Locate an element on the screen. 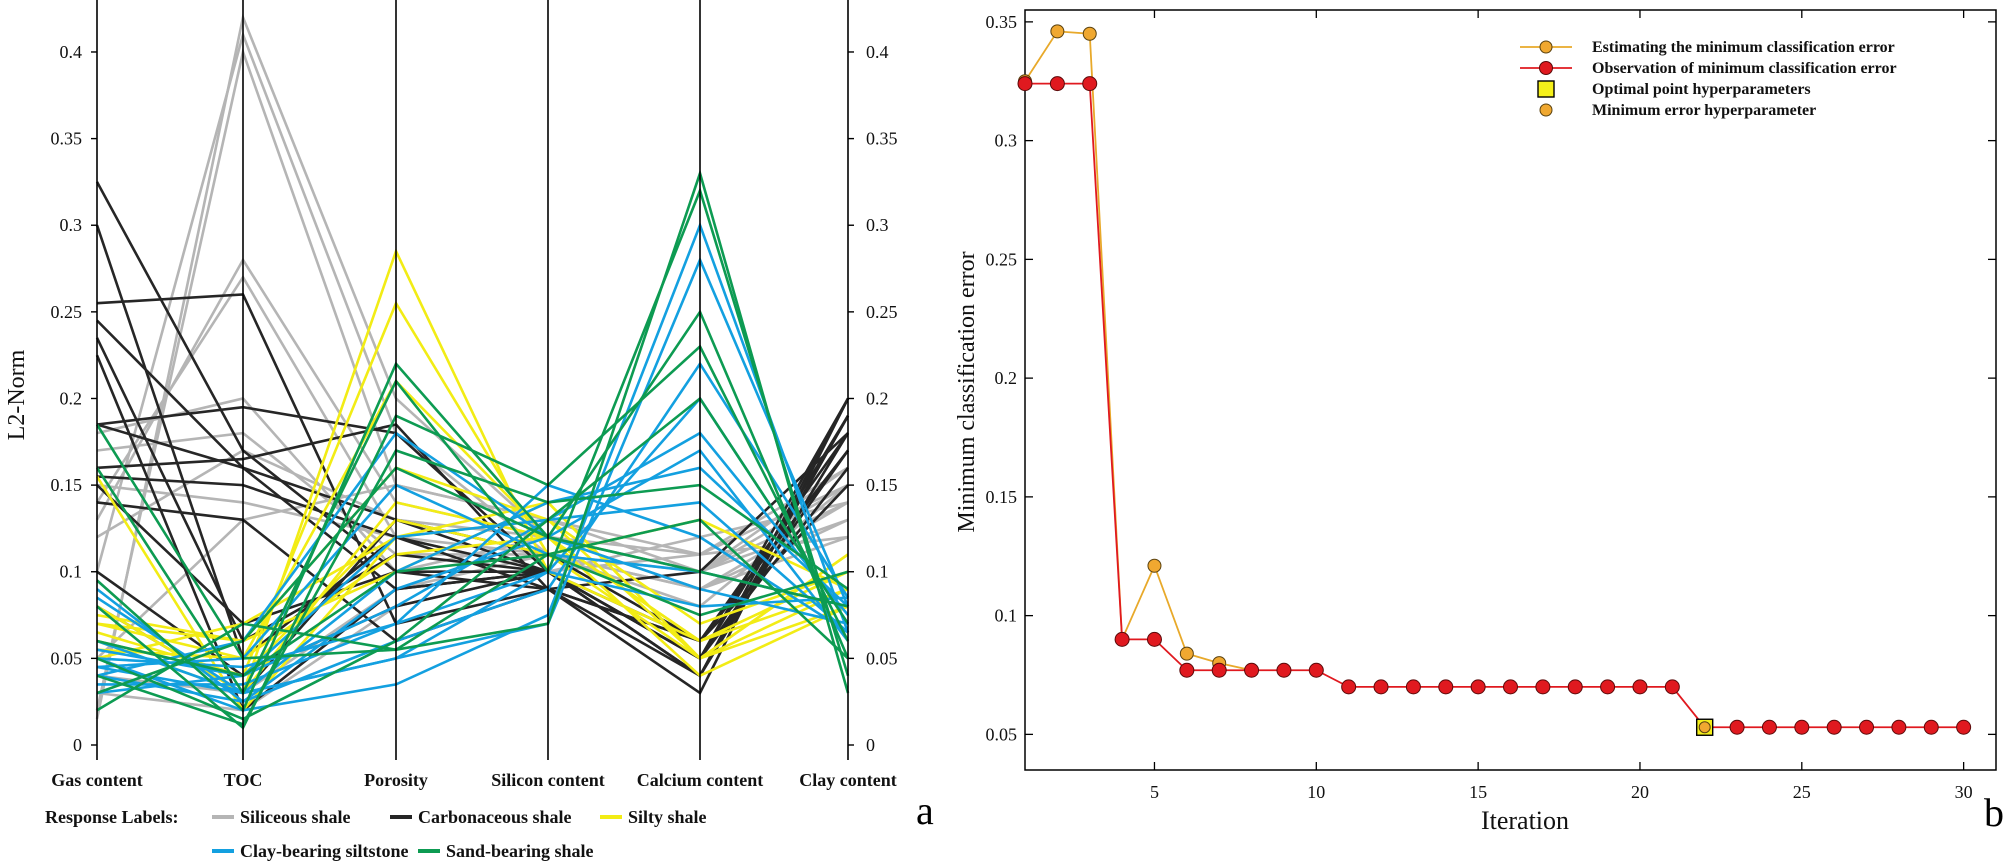 The image size is (2008, 864). y-tick-label: 0.4 is located at coordinates (71, 52).